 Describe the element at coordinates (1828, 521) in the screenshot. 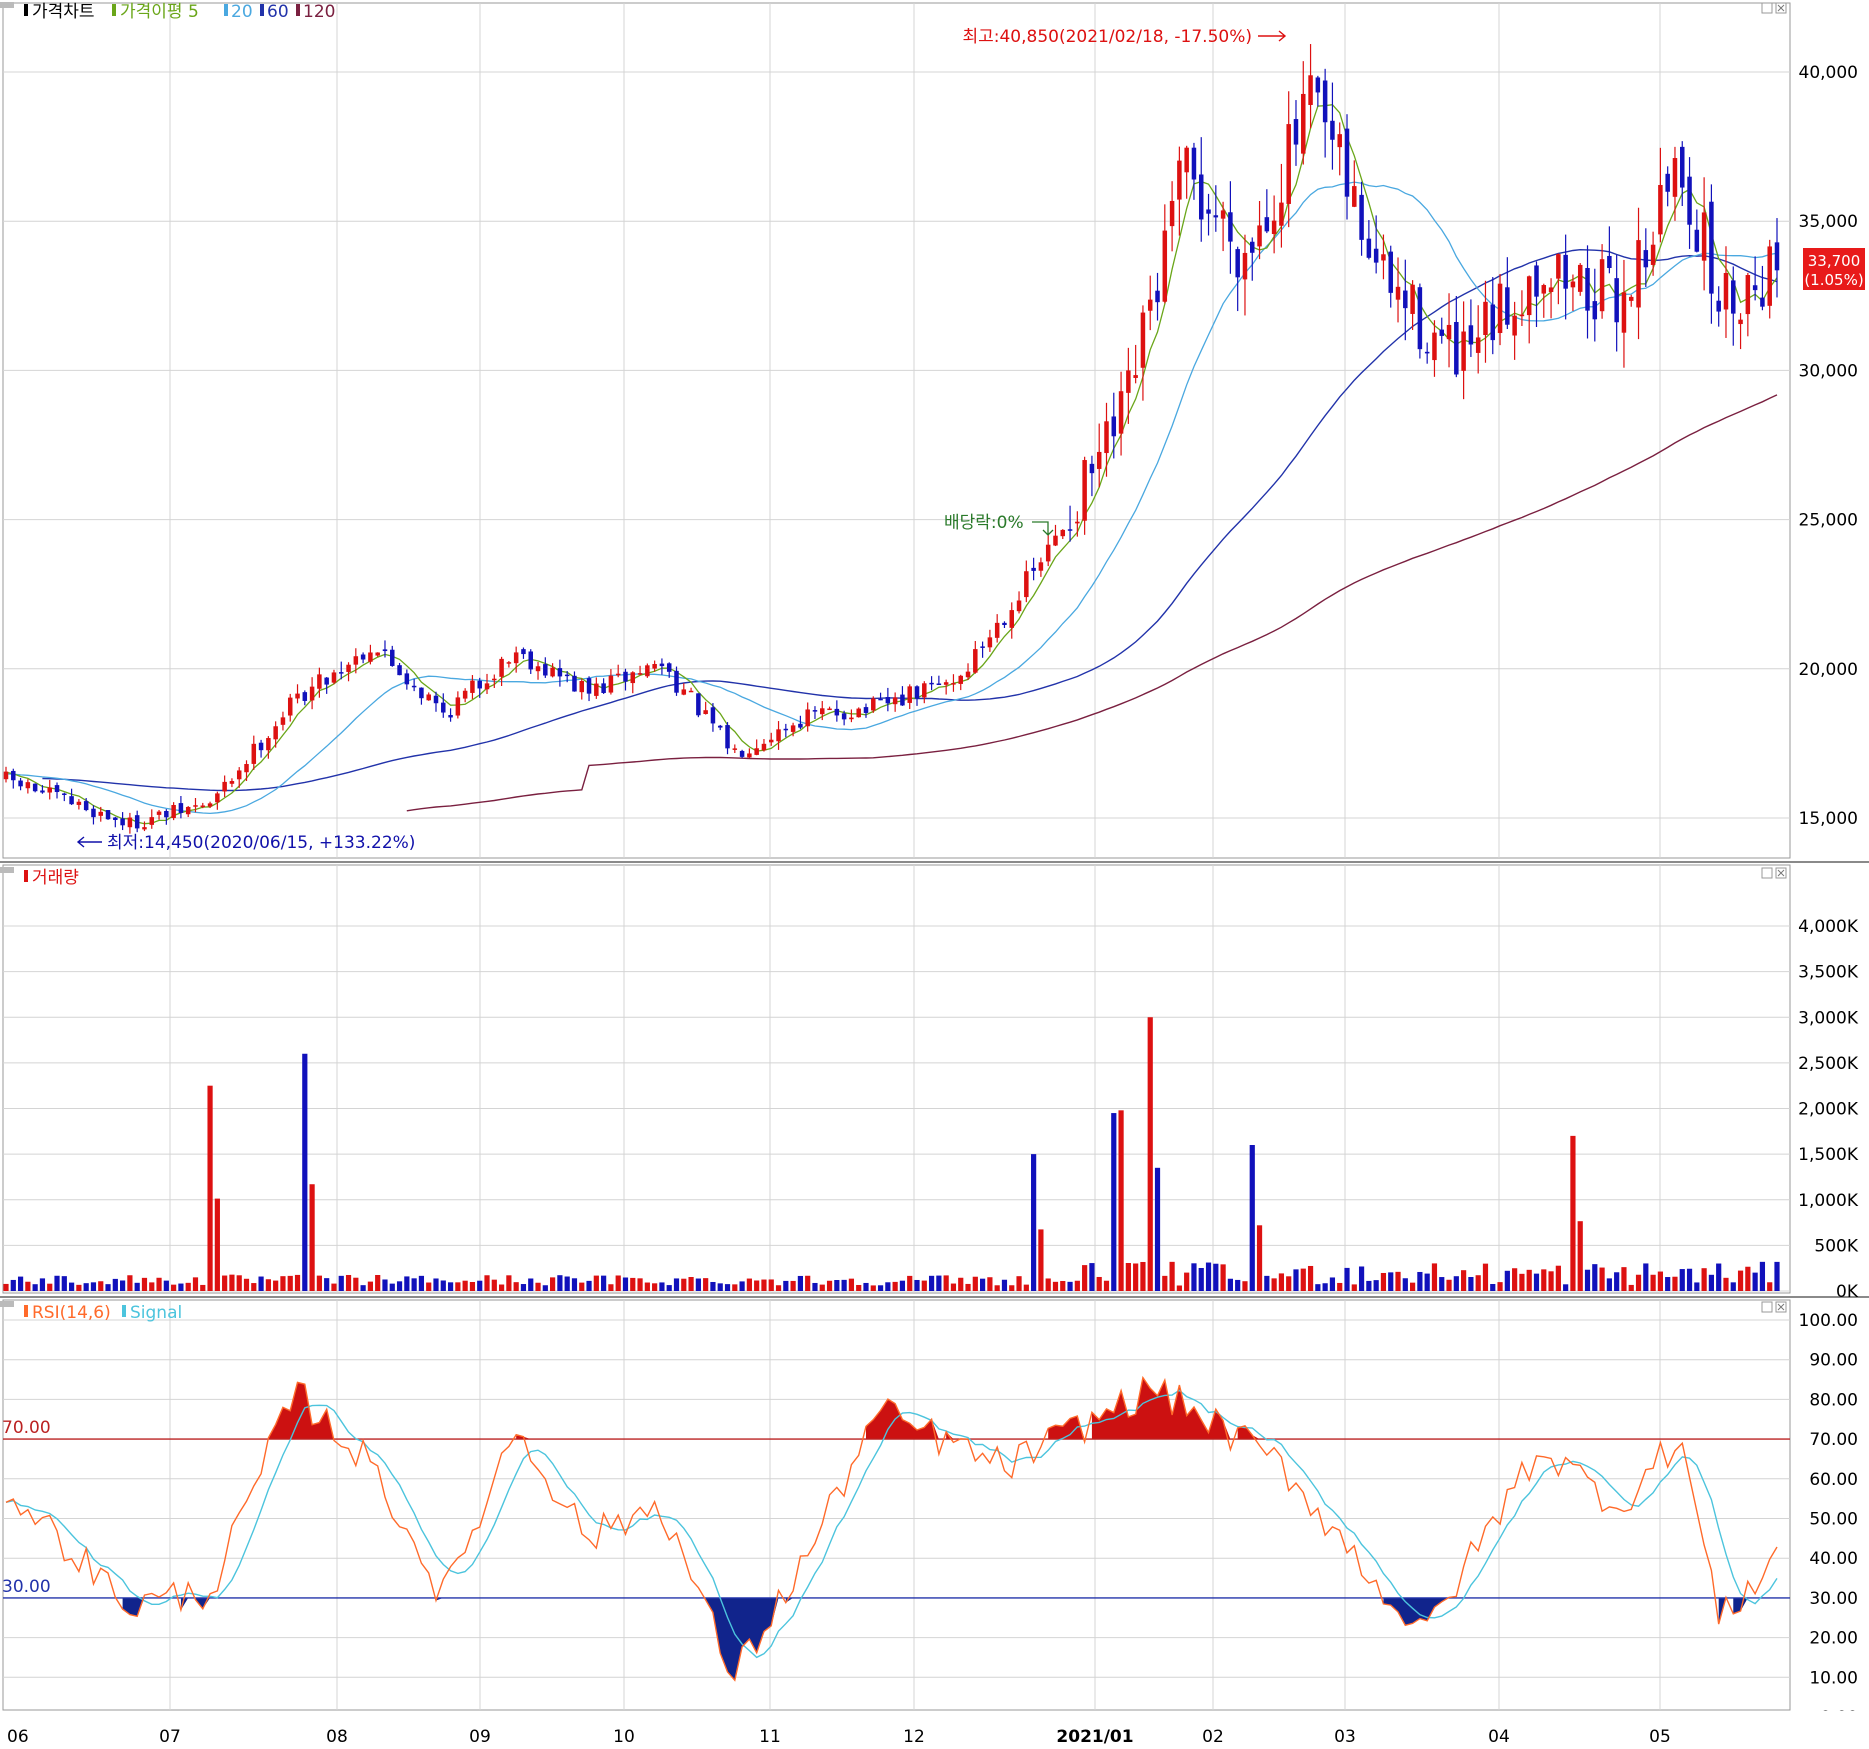

I see `y-tick-label: 25,000` at that location.